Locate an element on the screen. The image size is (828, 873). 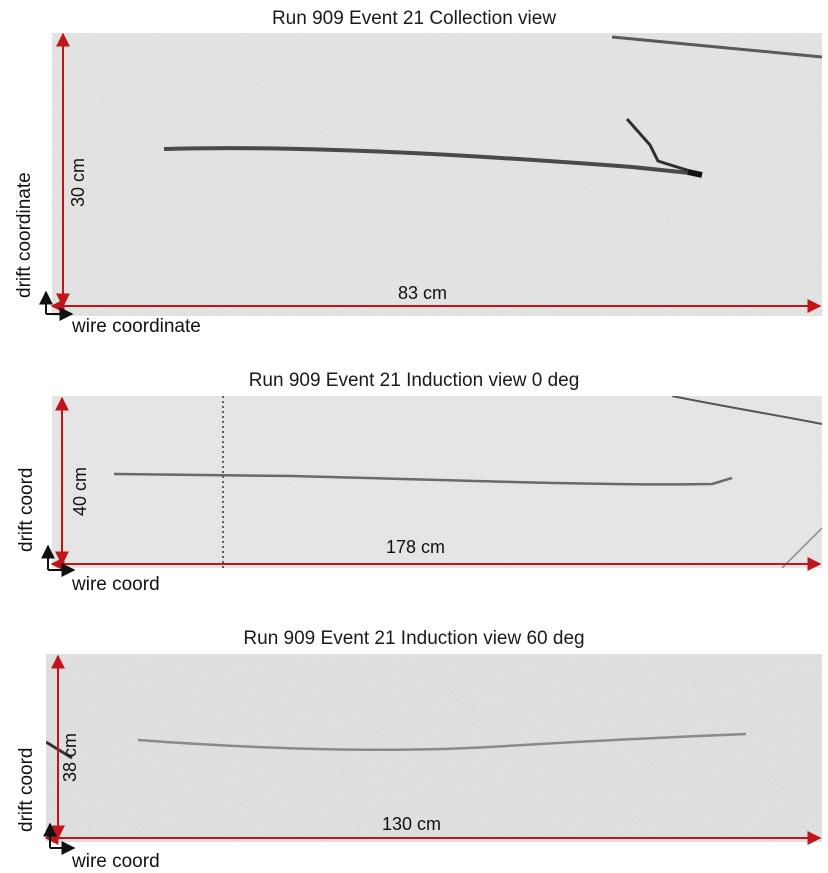
panel-title-induction-60: Run 909 Event 21 Induction view 60 deg is located at coordinates (414, 638).